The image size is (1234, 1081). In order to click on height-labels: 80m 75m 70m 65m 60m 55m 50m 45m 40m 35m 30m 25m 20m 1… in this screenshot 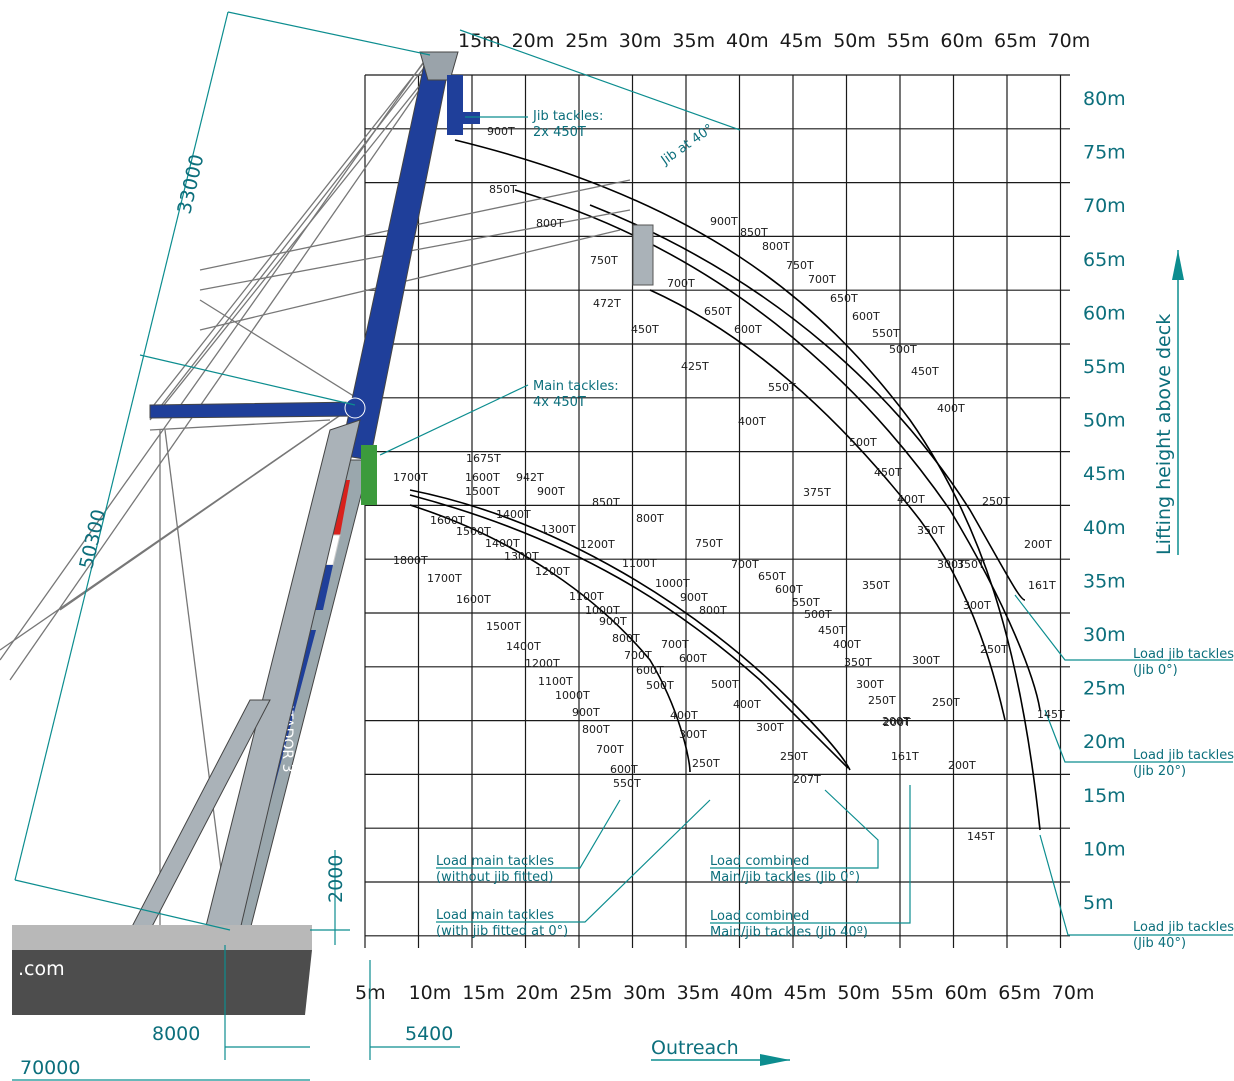, I will do `click(1104, 501)`.